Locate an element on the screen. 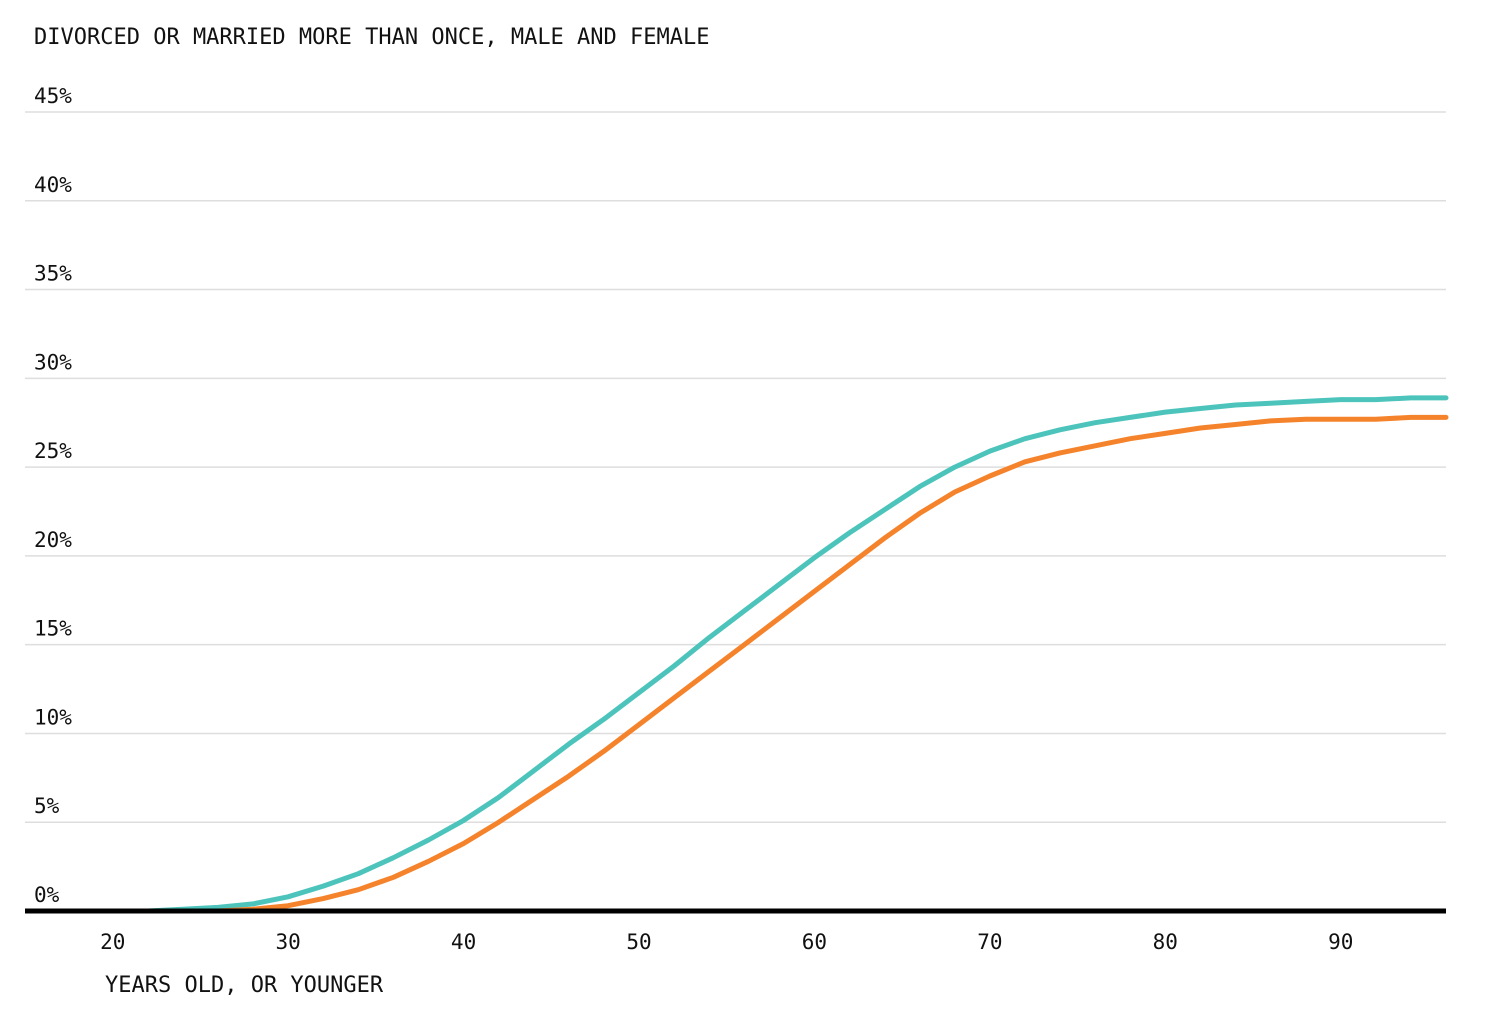 The height and width of the screenshot is (1014, 1492). x-tick-label: 30 is located at coordinates (287, 942).